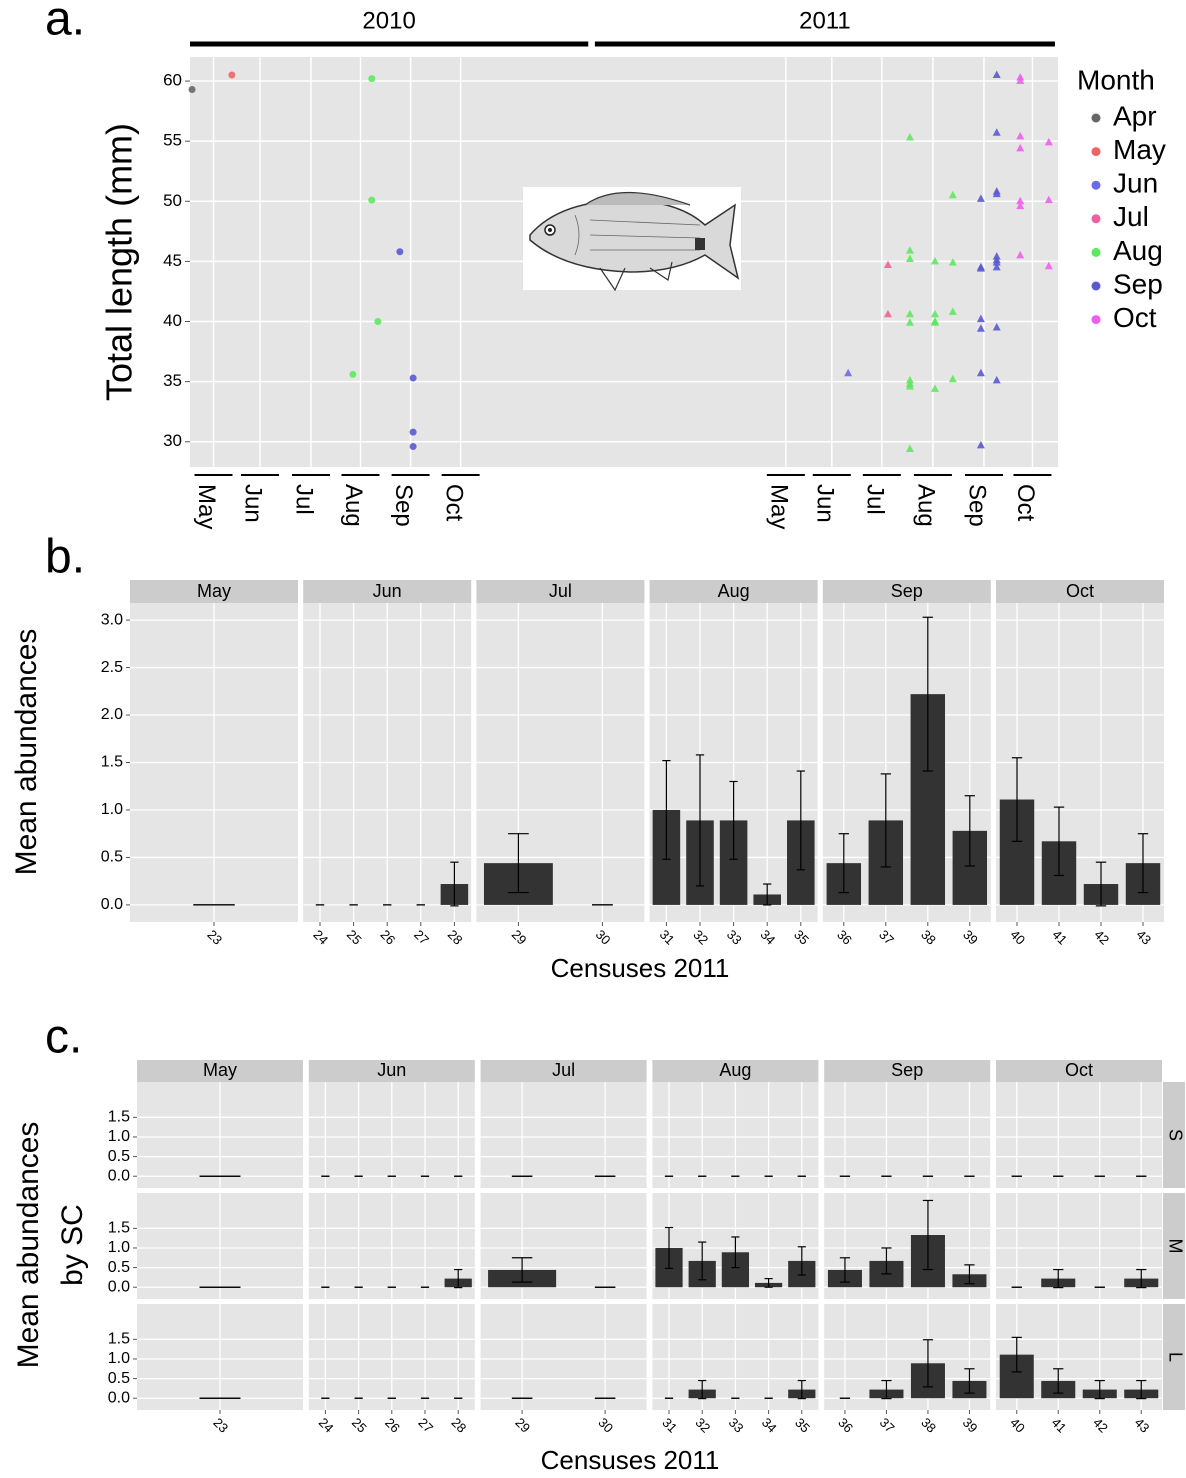  Describe the element at coordinates (421, 937) in the screenshot. I see `x-tick-label: 27` at that location.